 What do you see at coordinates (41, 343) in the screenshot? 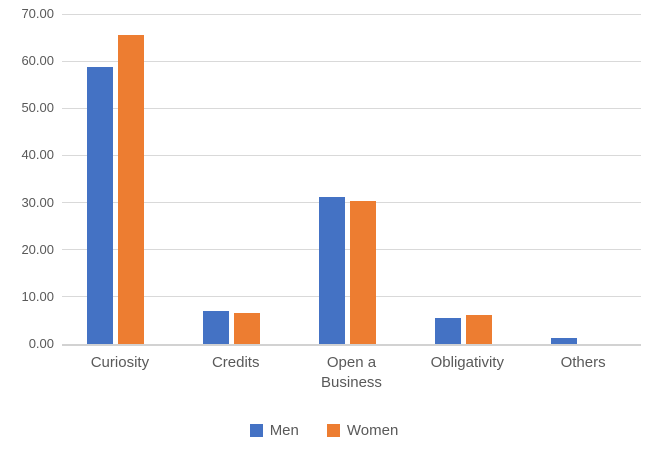
I see `y-axis-tick-label: 0.00` at bounding box center [41, 343].